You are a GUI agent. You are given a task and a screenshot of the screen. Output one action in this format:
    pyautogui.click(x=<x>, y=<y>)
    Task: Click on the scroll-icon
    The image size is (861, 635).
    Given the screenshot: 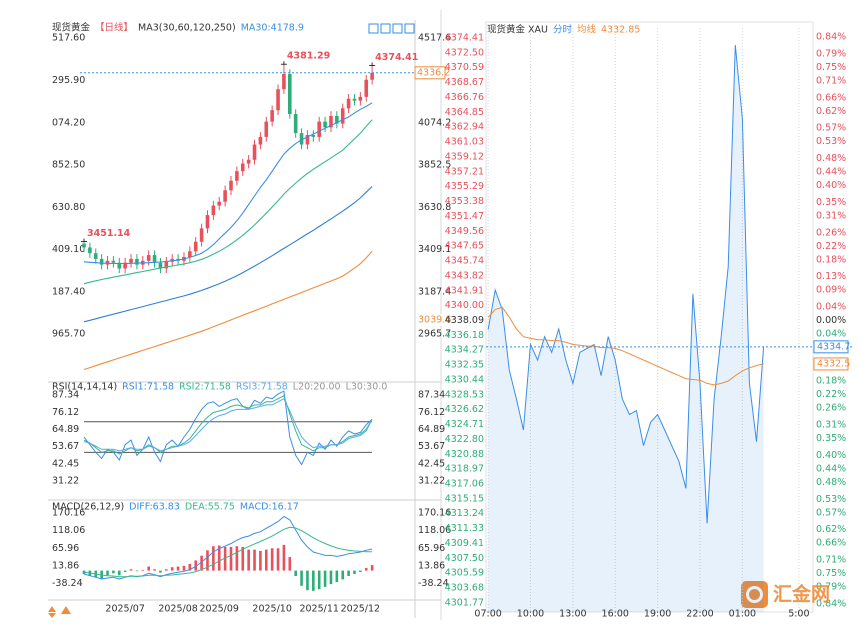 What is the action you would take?
    pyautogui.click(x=66, y=610)
    